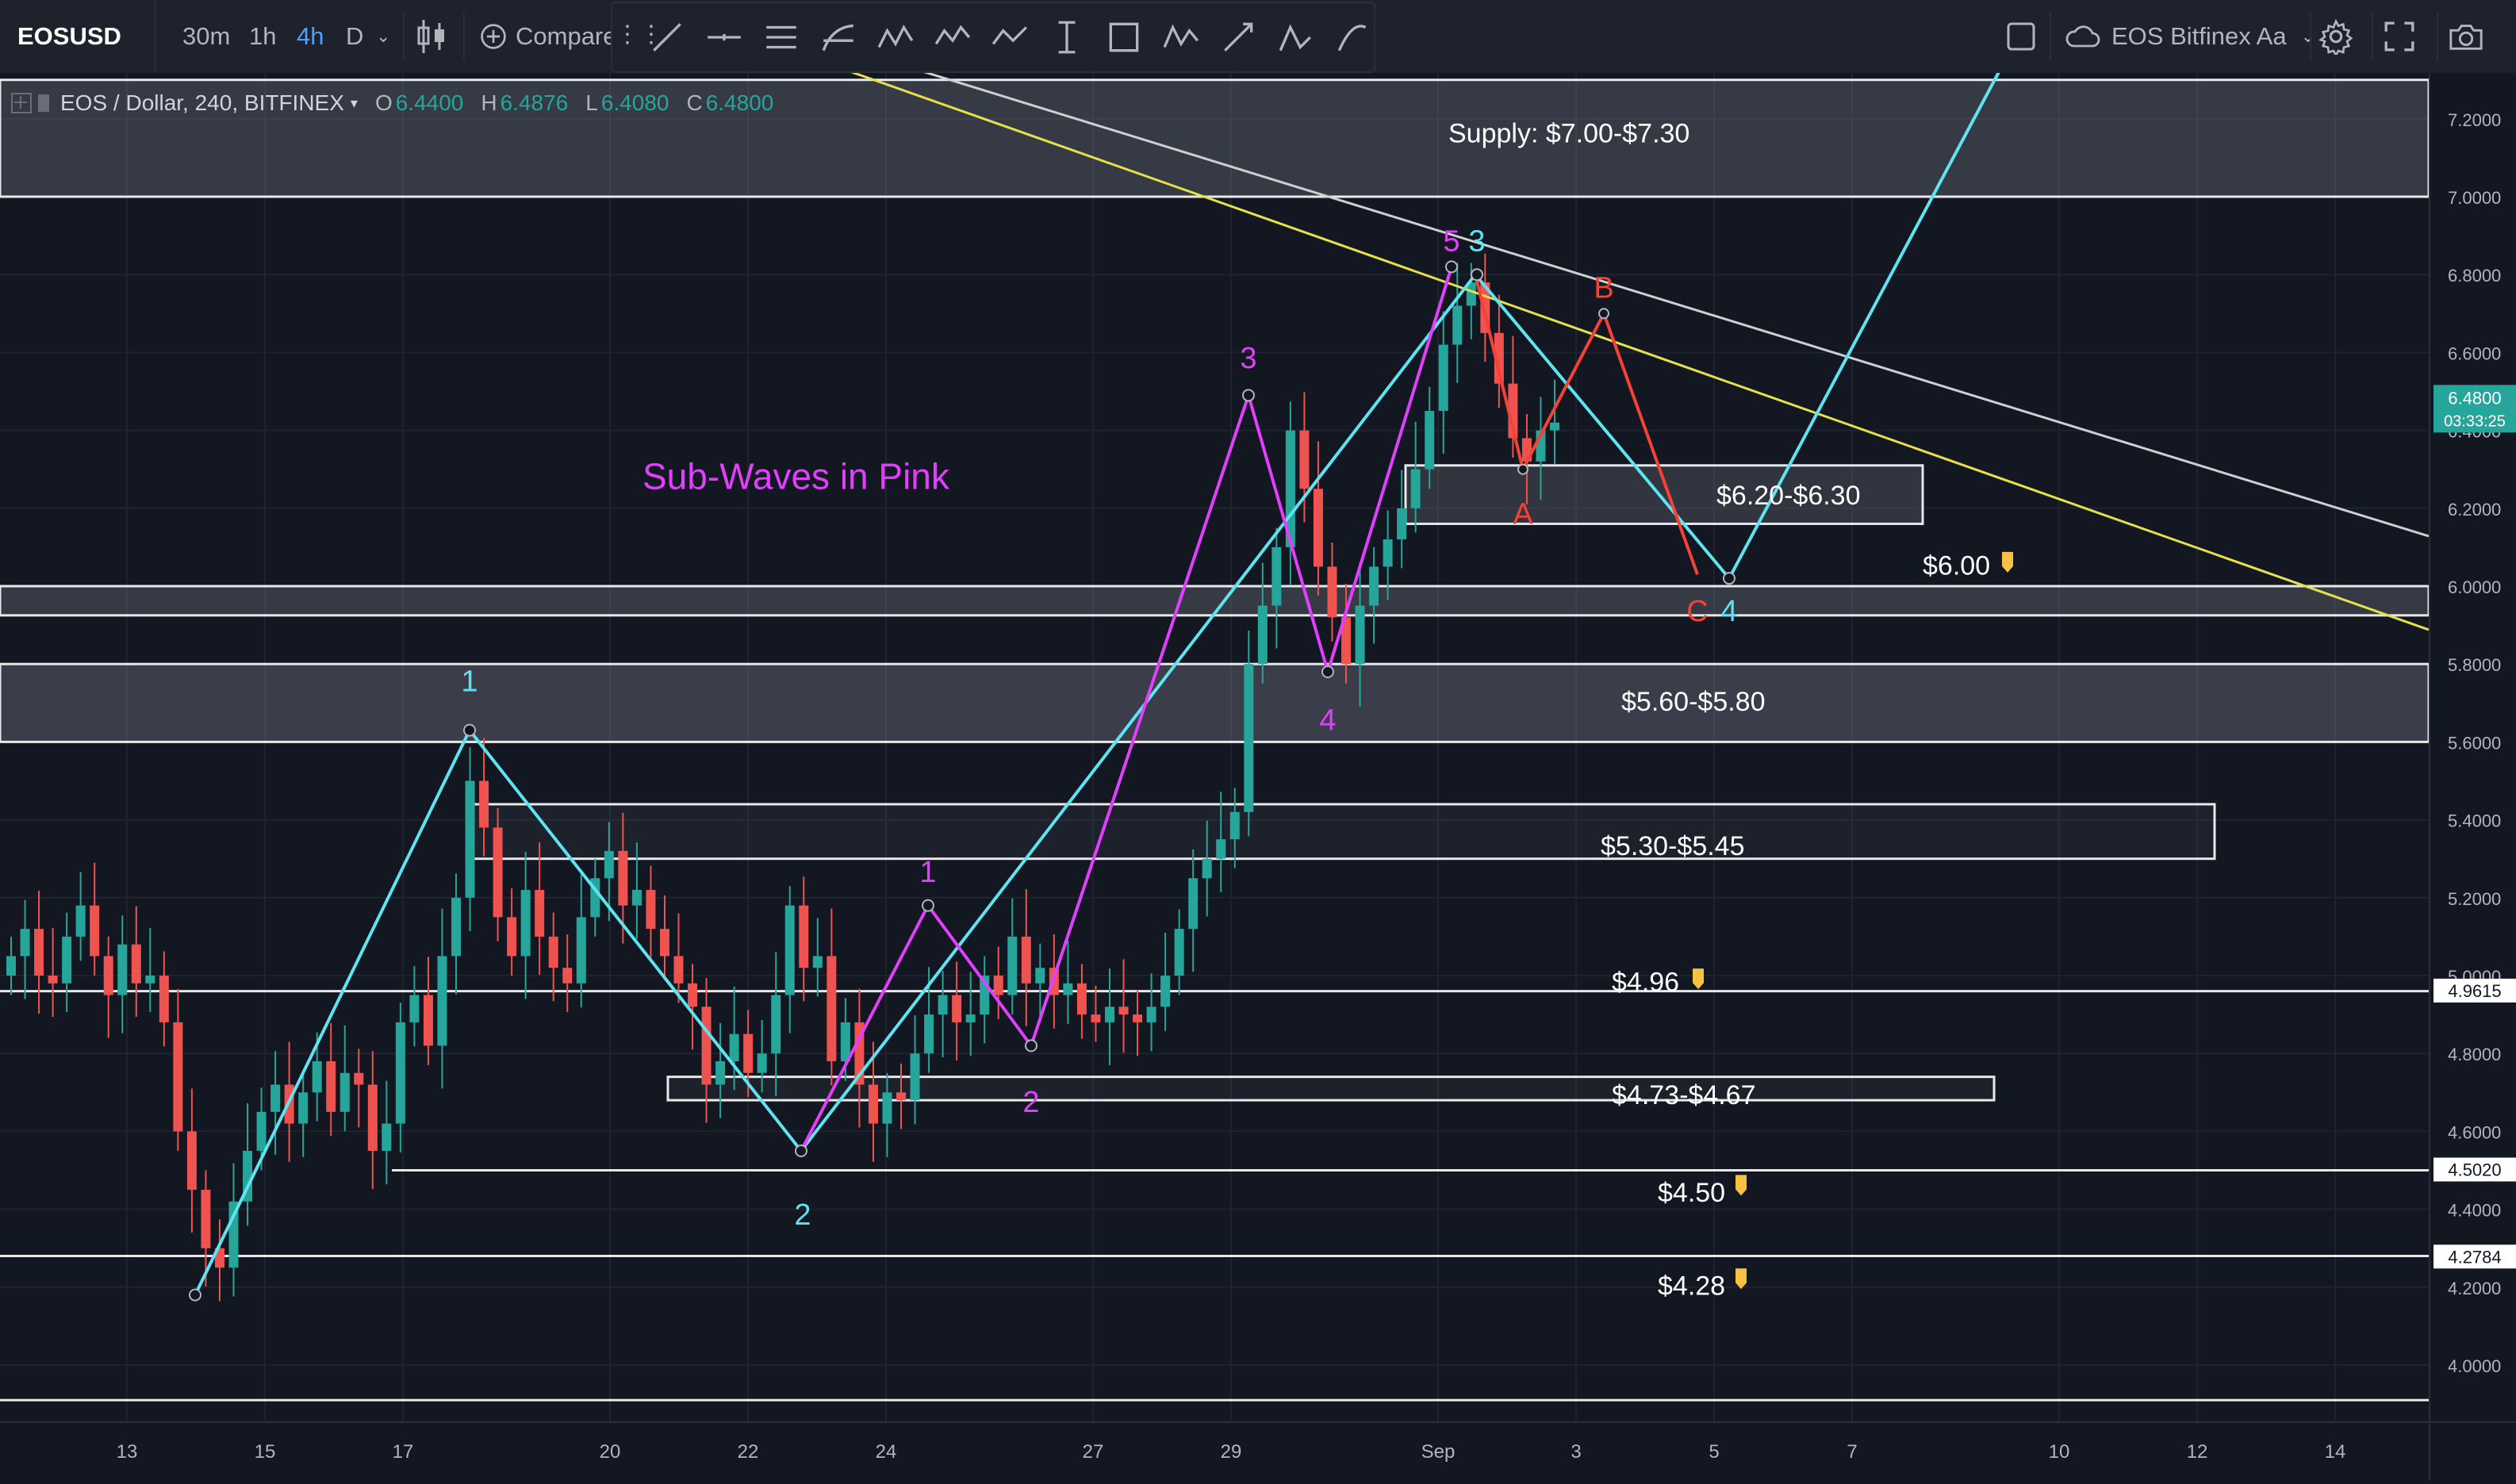 The image size is (2516, 1484). Describe the element at coordinates (22, 103) in the screenshot. I see `expand-icon` at that location.